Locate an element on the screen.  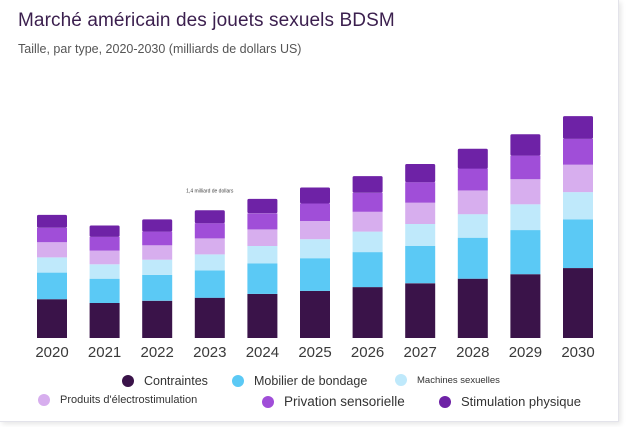
legend-item-contraintes: Contraintes is located at coordinates (165, 381).